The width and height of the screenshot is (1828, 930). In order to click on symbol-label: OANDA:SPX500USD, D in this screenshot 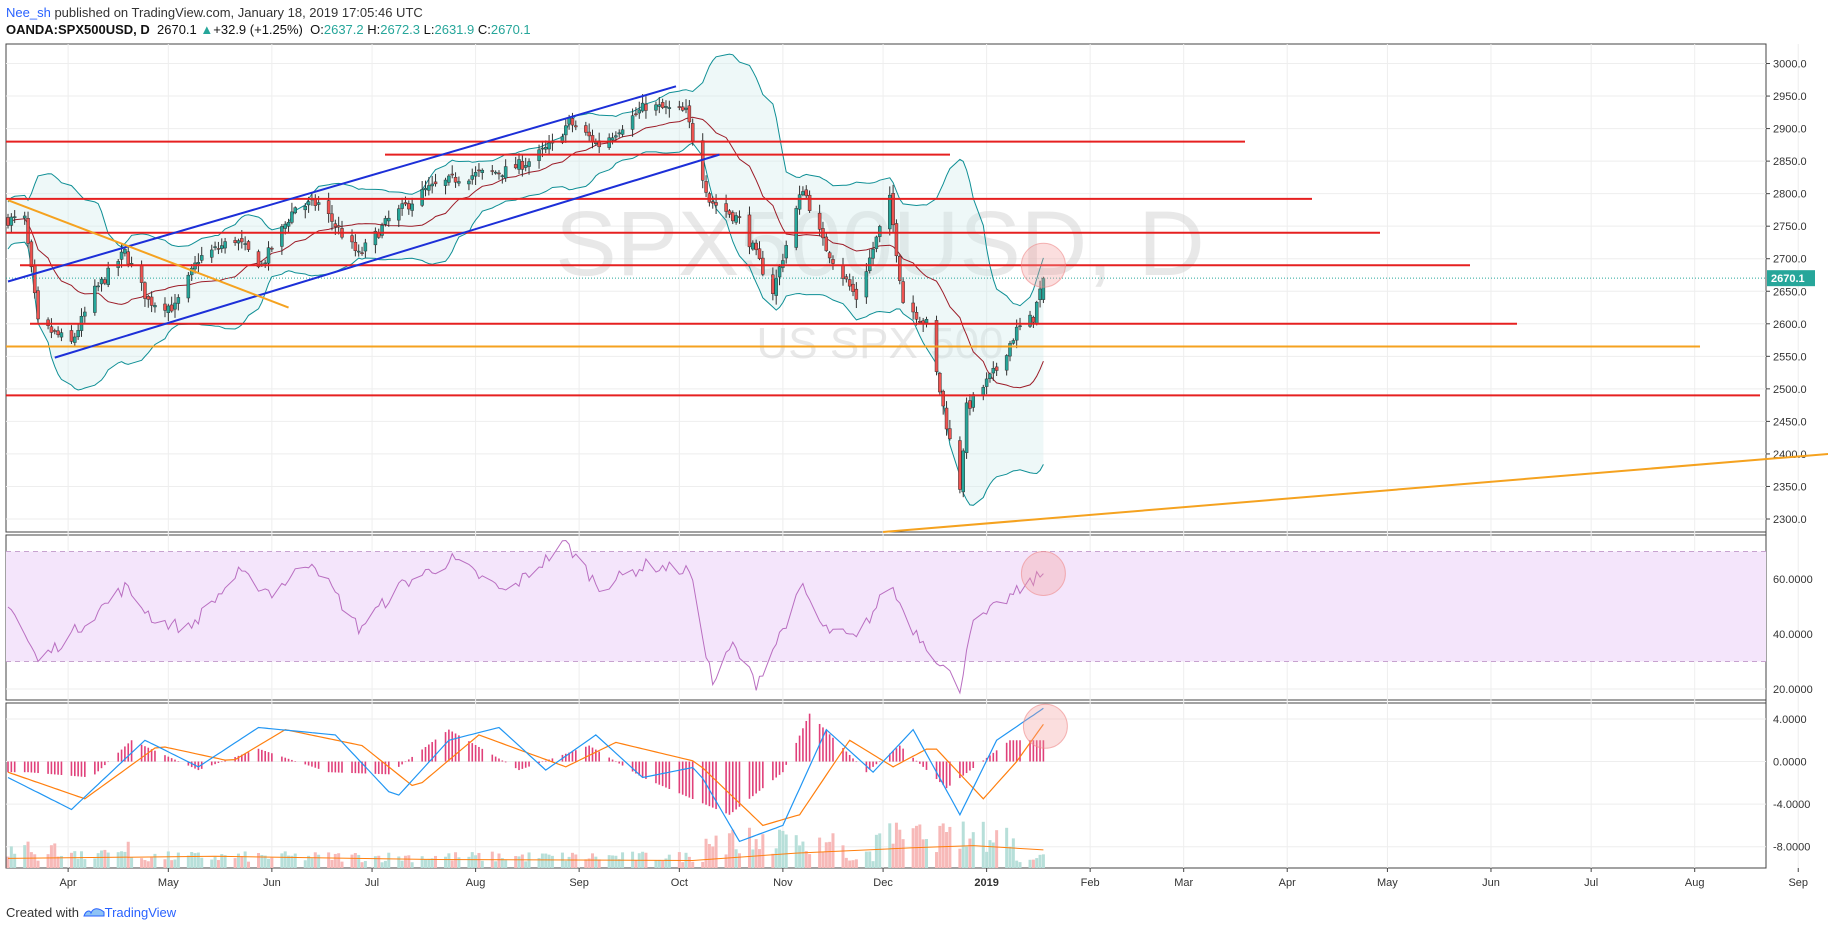, I will do `click(78, 29)`.